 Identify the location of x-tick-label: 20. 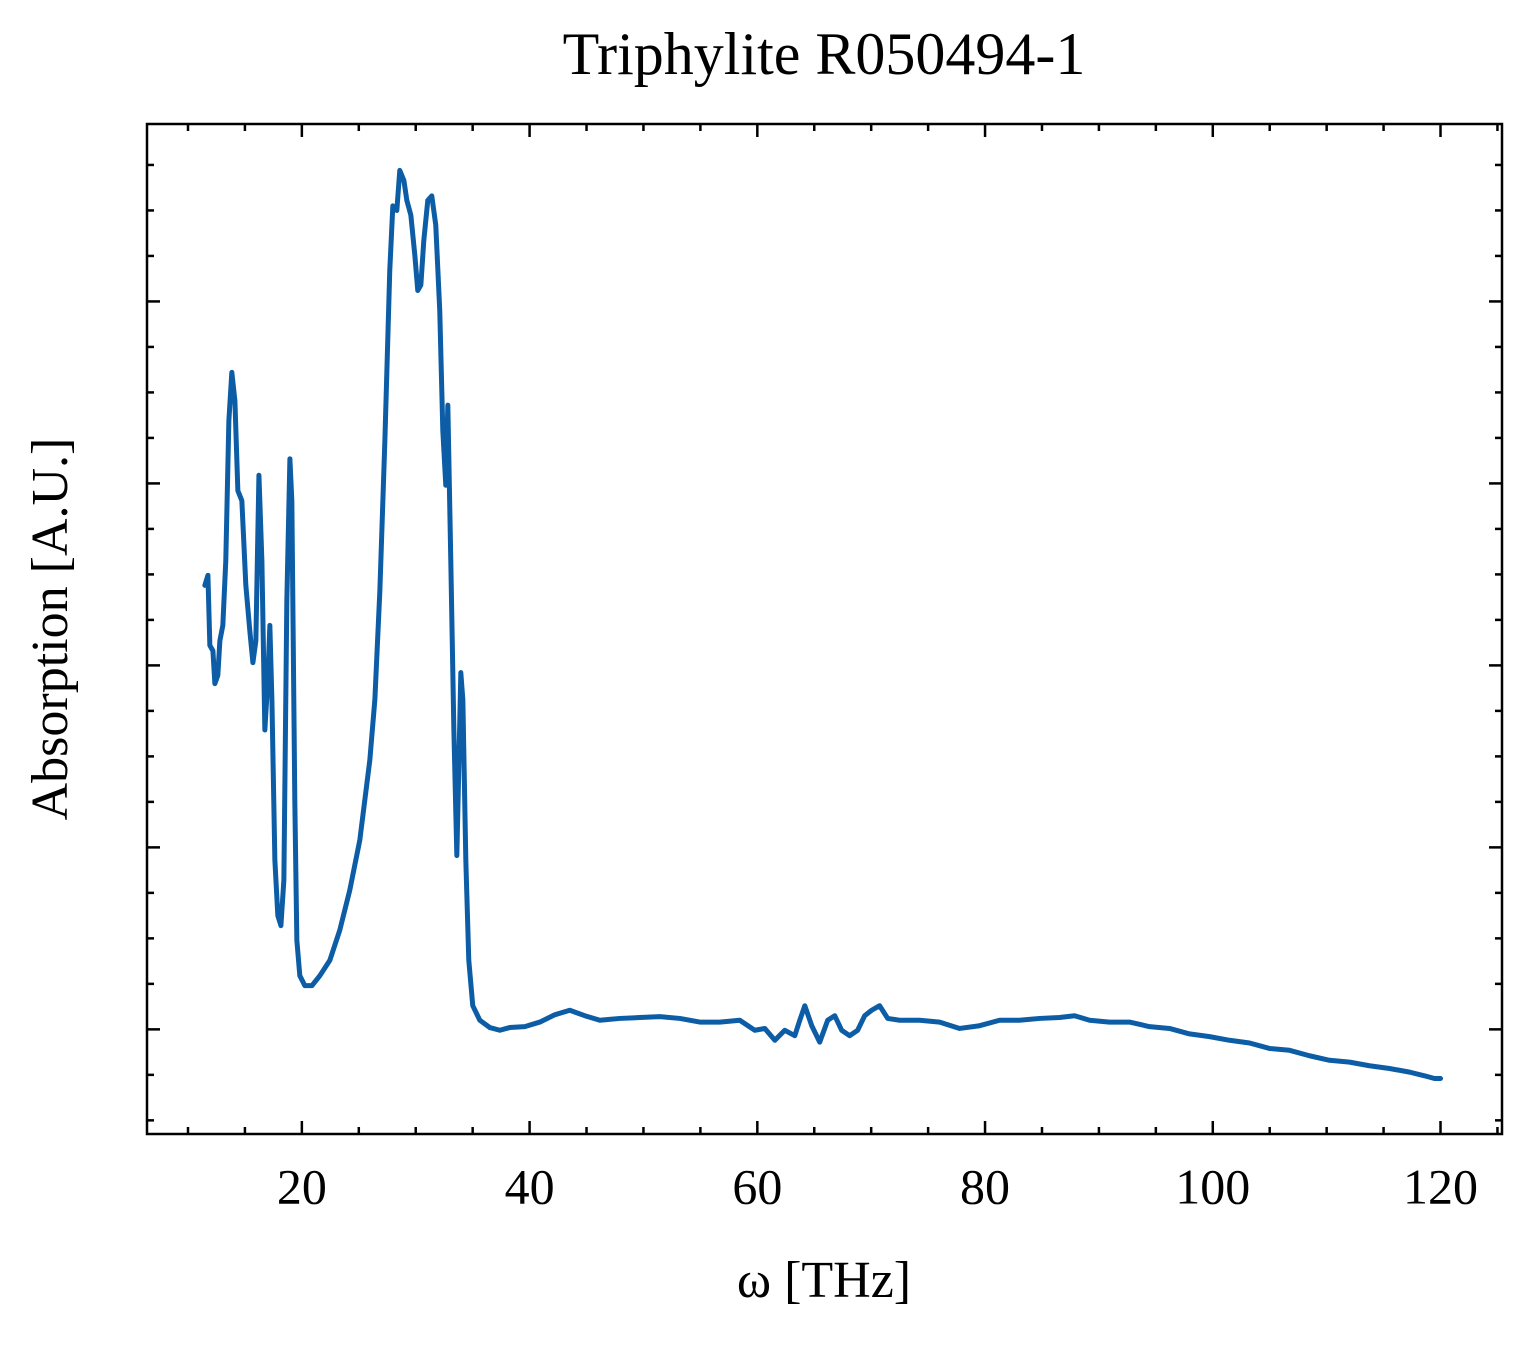
(302, 1186).